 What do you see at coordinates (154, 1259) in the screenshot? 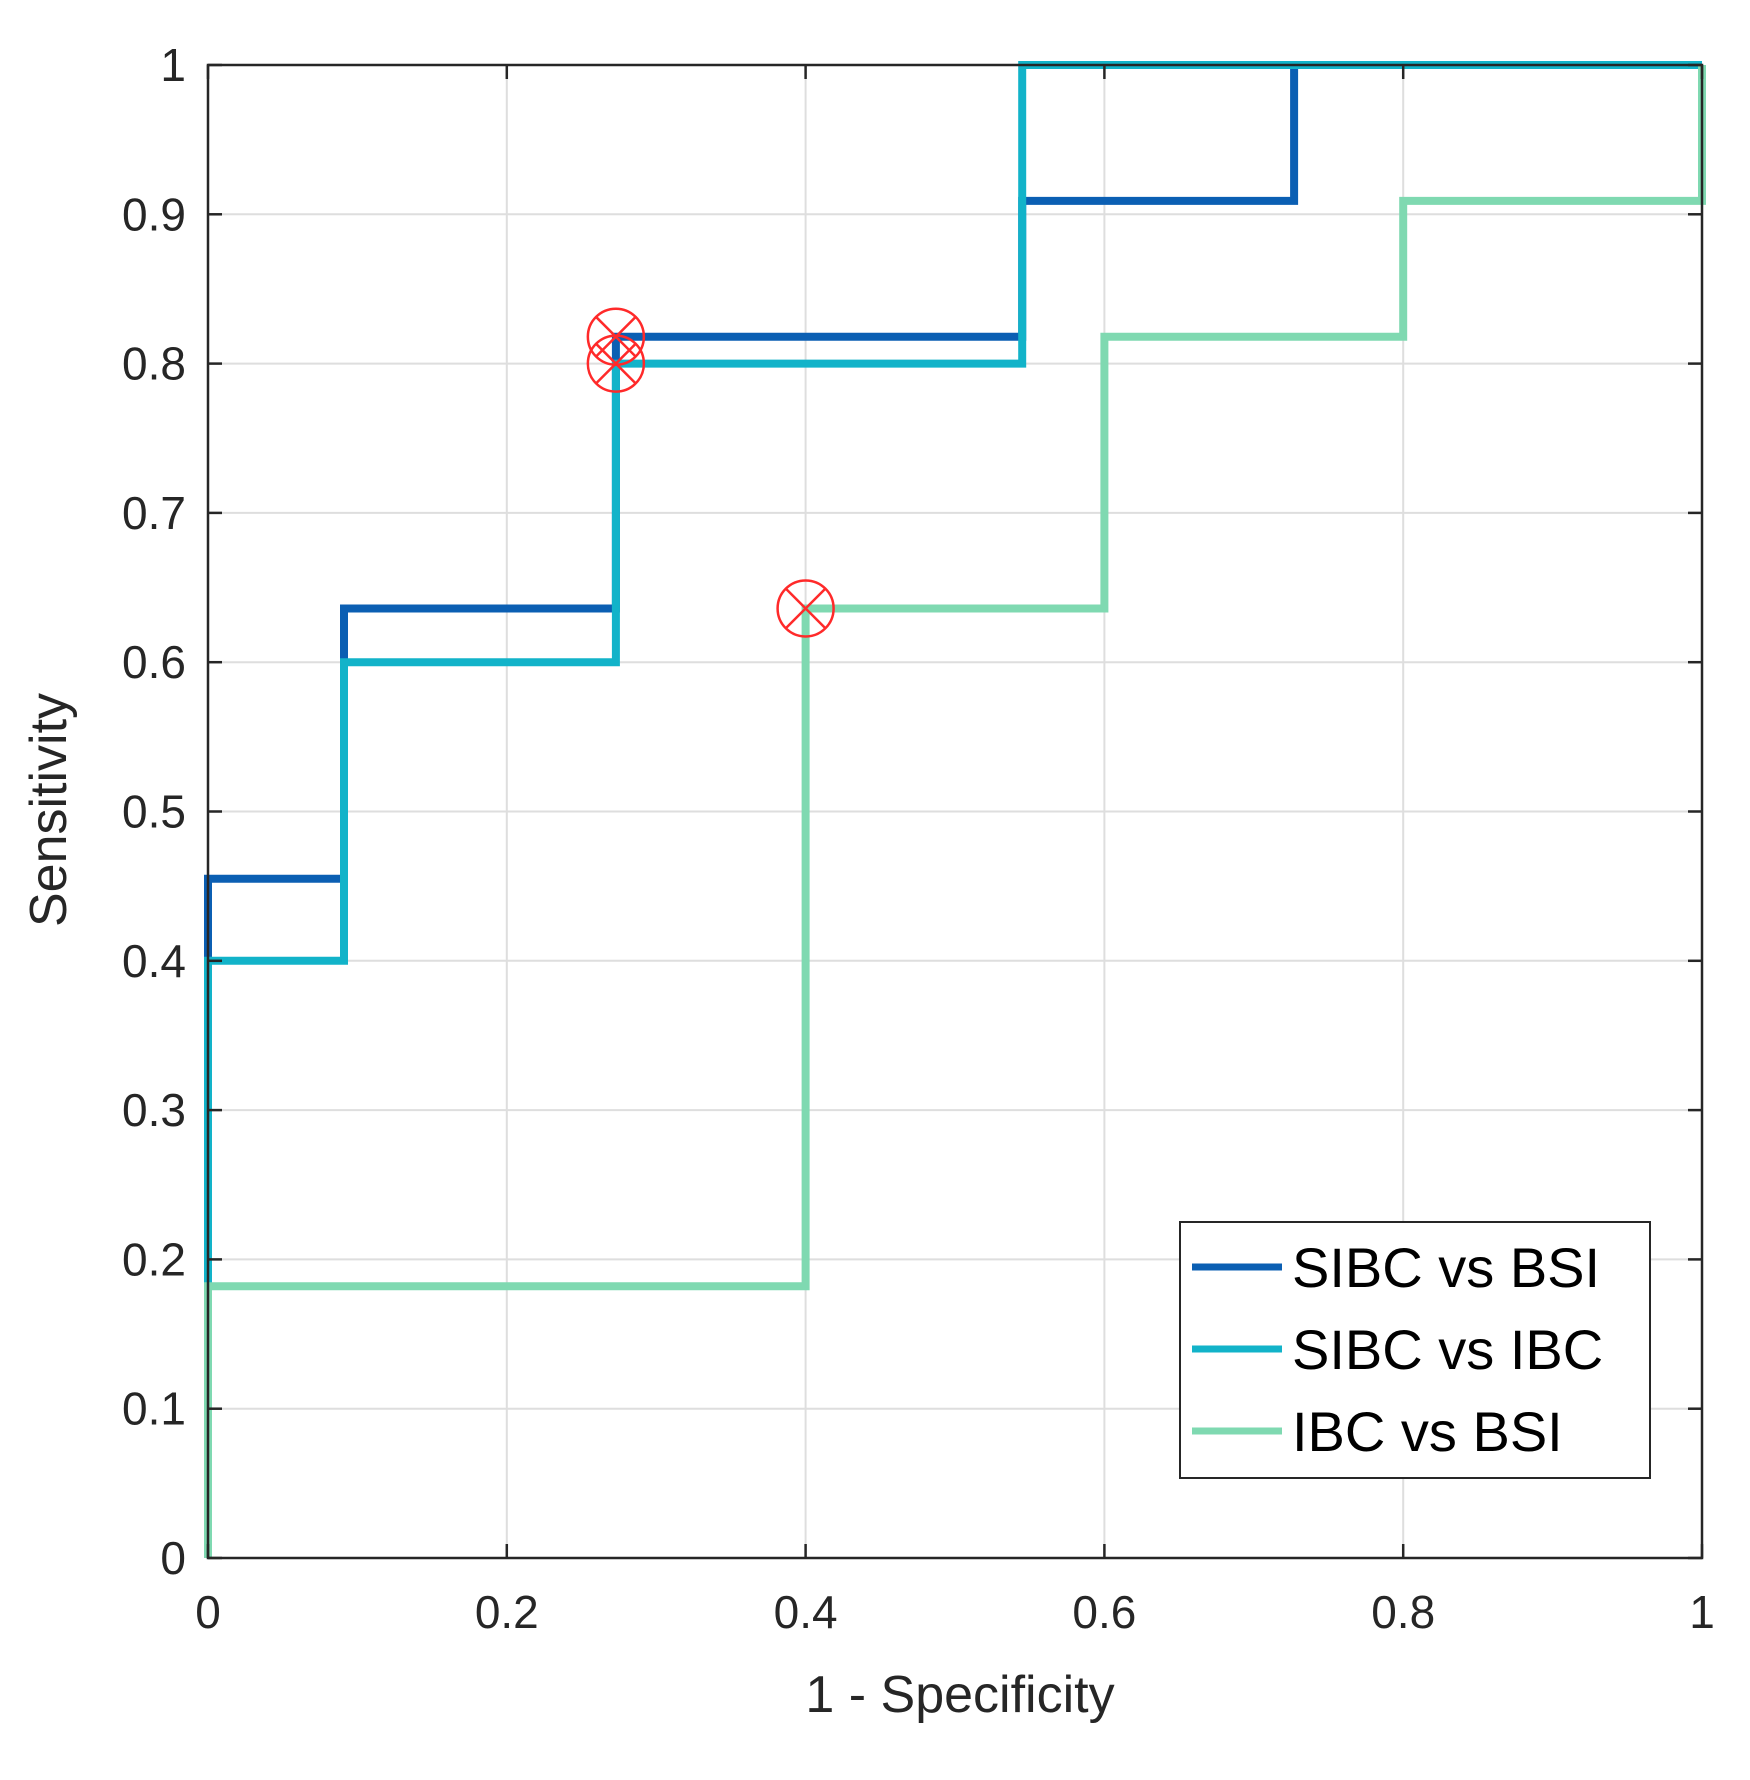
I see `y-tick-label: 0.2` at bounding box center [154, 1259].